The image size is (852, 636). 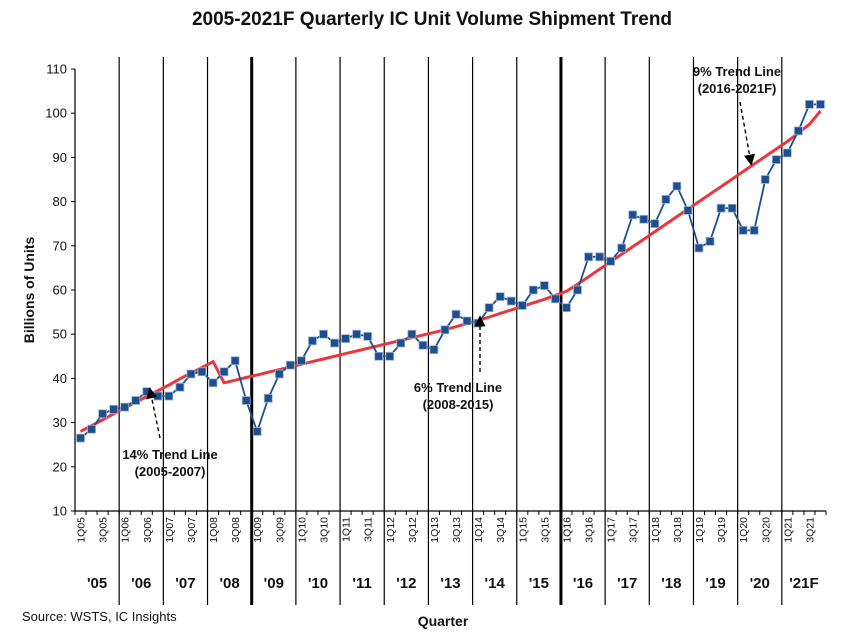 I want to click on annotation-line1: 14% Trend Line, so click(x=169, y=454).